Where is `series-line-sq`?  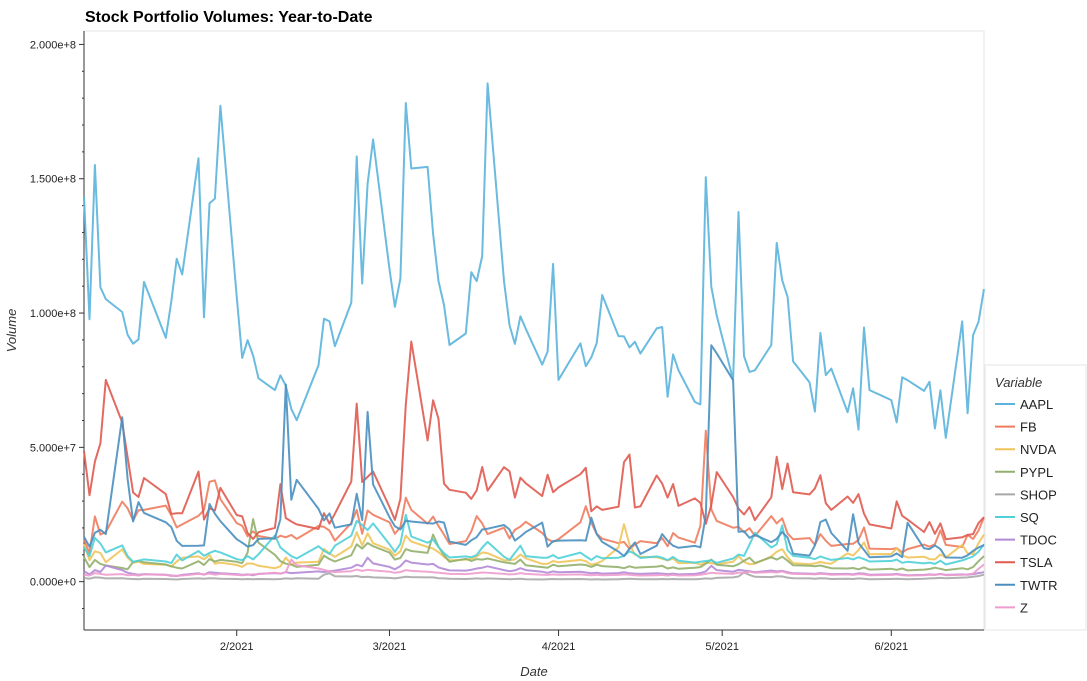 series-line-sq is located at coordinates (534, 539).